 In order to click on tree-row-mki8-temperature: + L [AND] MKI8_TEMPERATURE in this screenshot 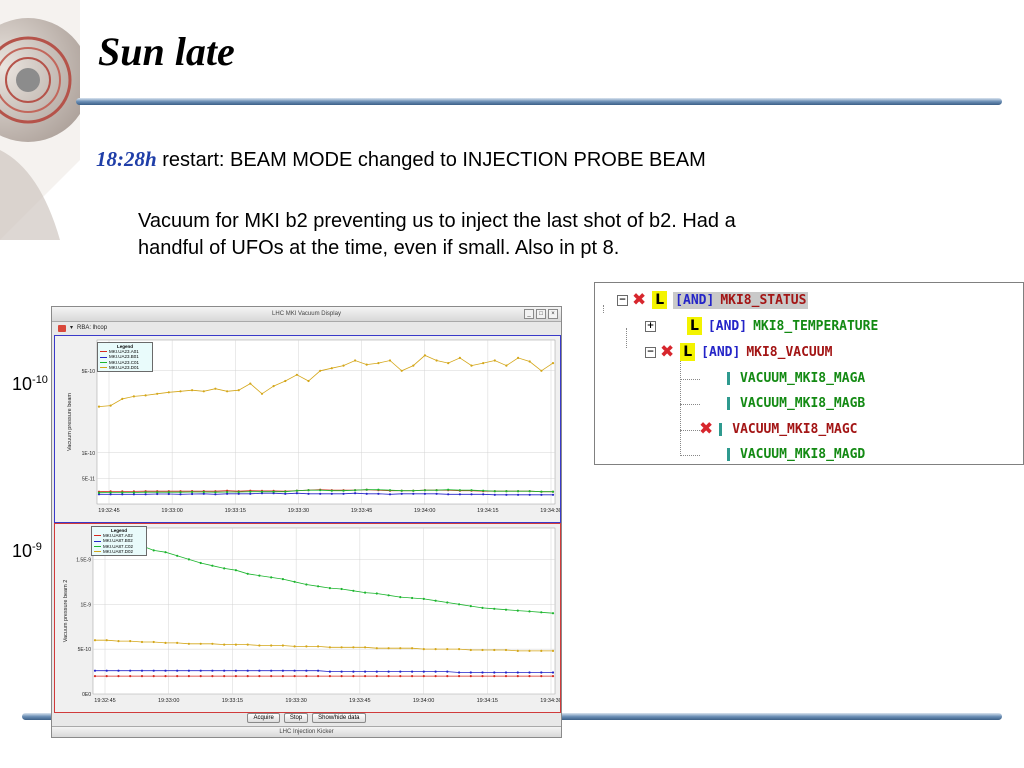, I will do `click(761, 326)`.